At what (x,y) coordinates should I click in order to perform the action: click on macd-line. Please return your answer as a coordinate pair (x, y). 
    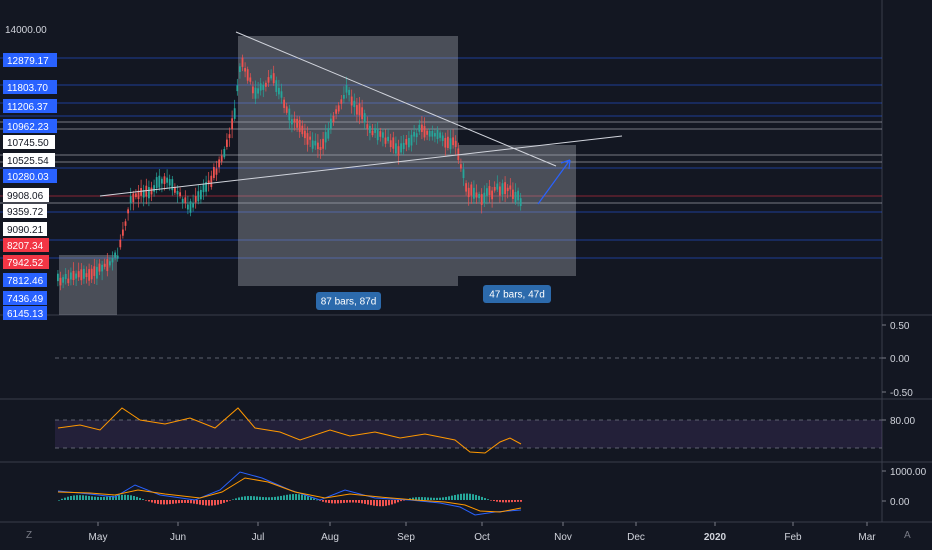
    Looking at the image, I should click on (289, 493).